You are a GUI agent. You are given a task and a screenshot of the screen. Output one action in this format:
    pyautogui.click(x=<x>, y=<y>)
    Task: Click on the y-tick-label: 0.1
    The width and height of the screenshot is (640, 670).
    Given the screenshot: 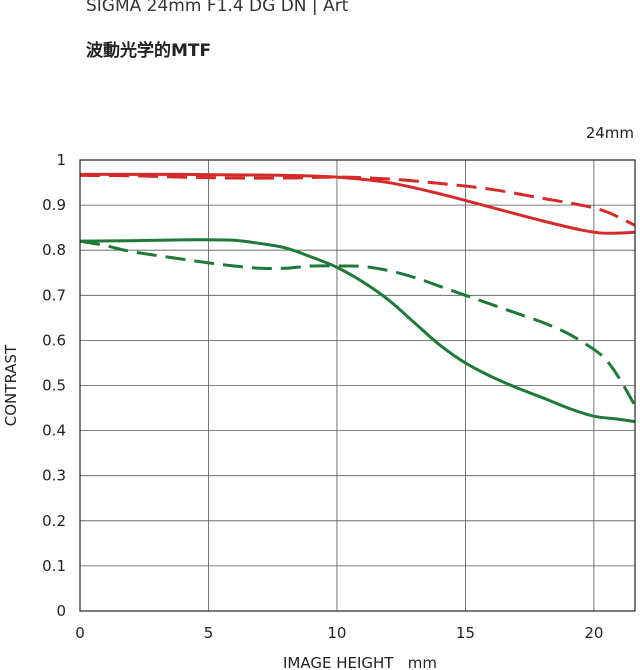 What is the action you would take?
    pyautogui.click(x=54, y=566)
    